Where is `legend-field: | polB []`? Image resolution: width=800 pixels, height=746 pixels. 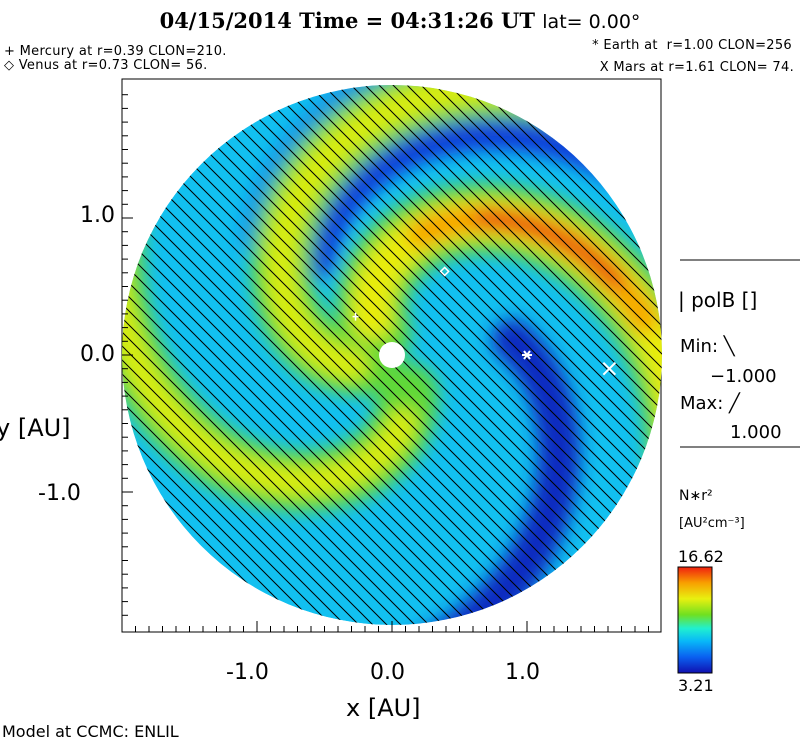 legend-field: | polB [] is located at coordinates (718, 300).